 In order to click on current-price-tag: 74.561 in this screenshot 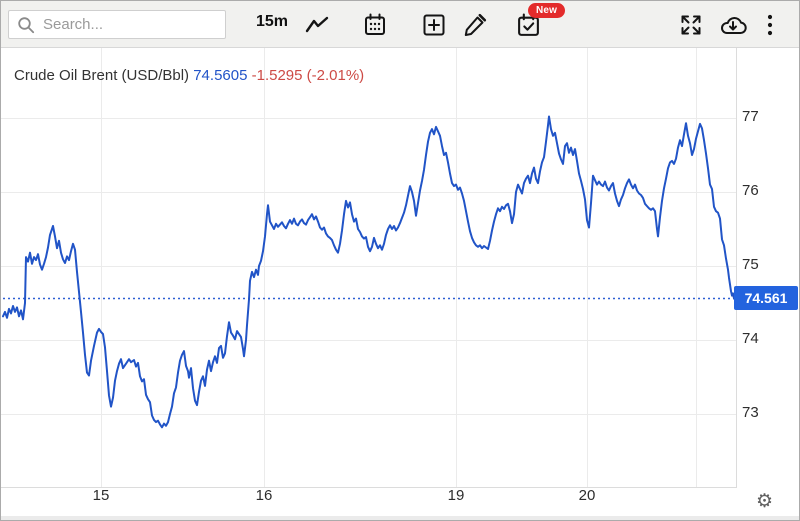, I will do `click(766, 298)`.